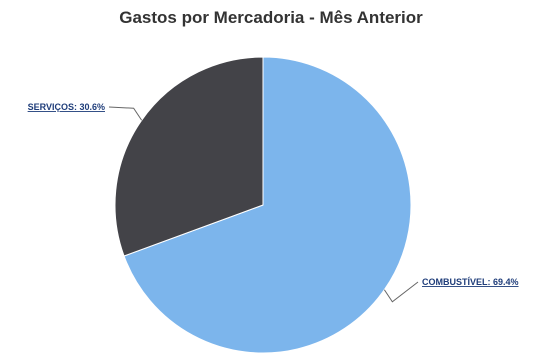 This screenshot has width=542, height=356. I want to click on chart-title: Gastos por Mercadoria - Mês Anterior, so click(271, 17).